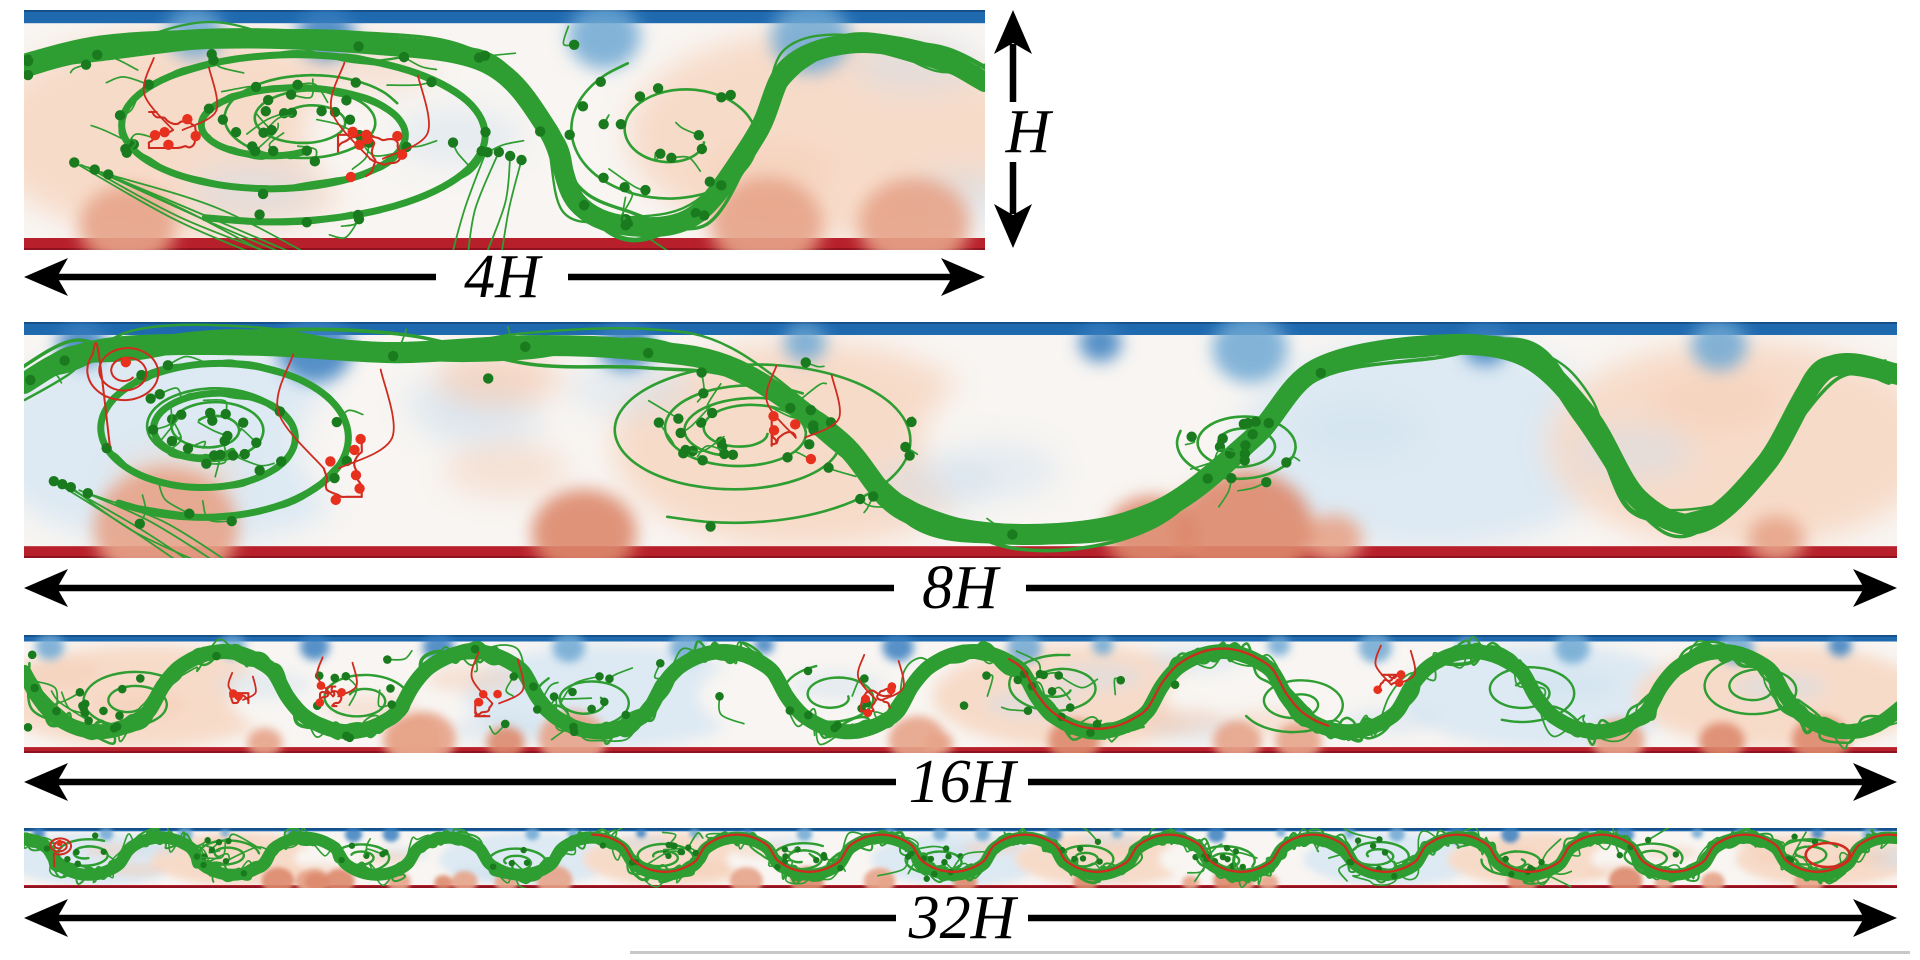 Image resolution: width=1920 pixels, height=960 pixels. What do you see at coordinates (960, 858) in the screenshot?
I see `panel-32H-field` at bounding box center [960, 858].